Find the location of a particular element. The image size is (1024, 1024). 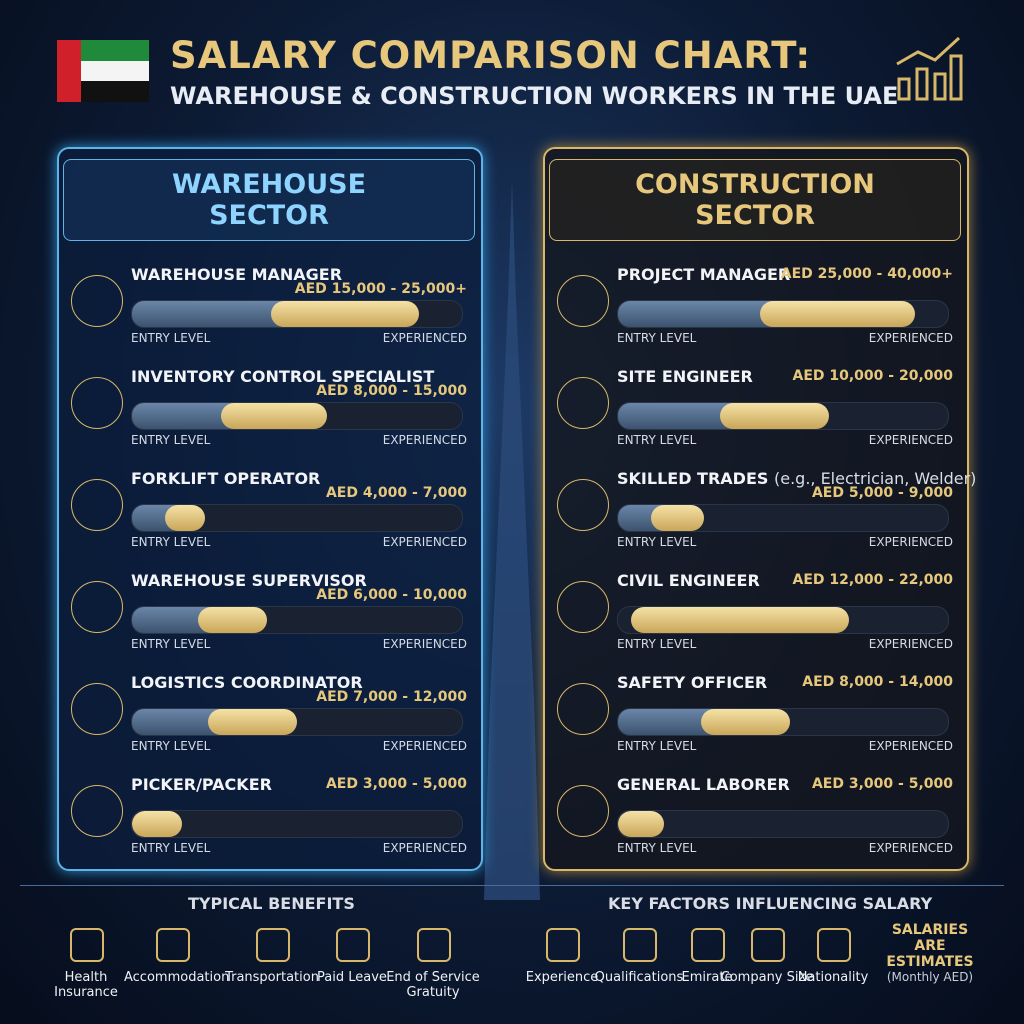

benefits-item: Health Insurance is located at coordinates (86, 985).